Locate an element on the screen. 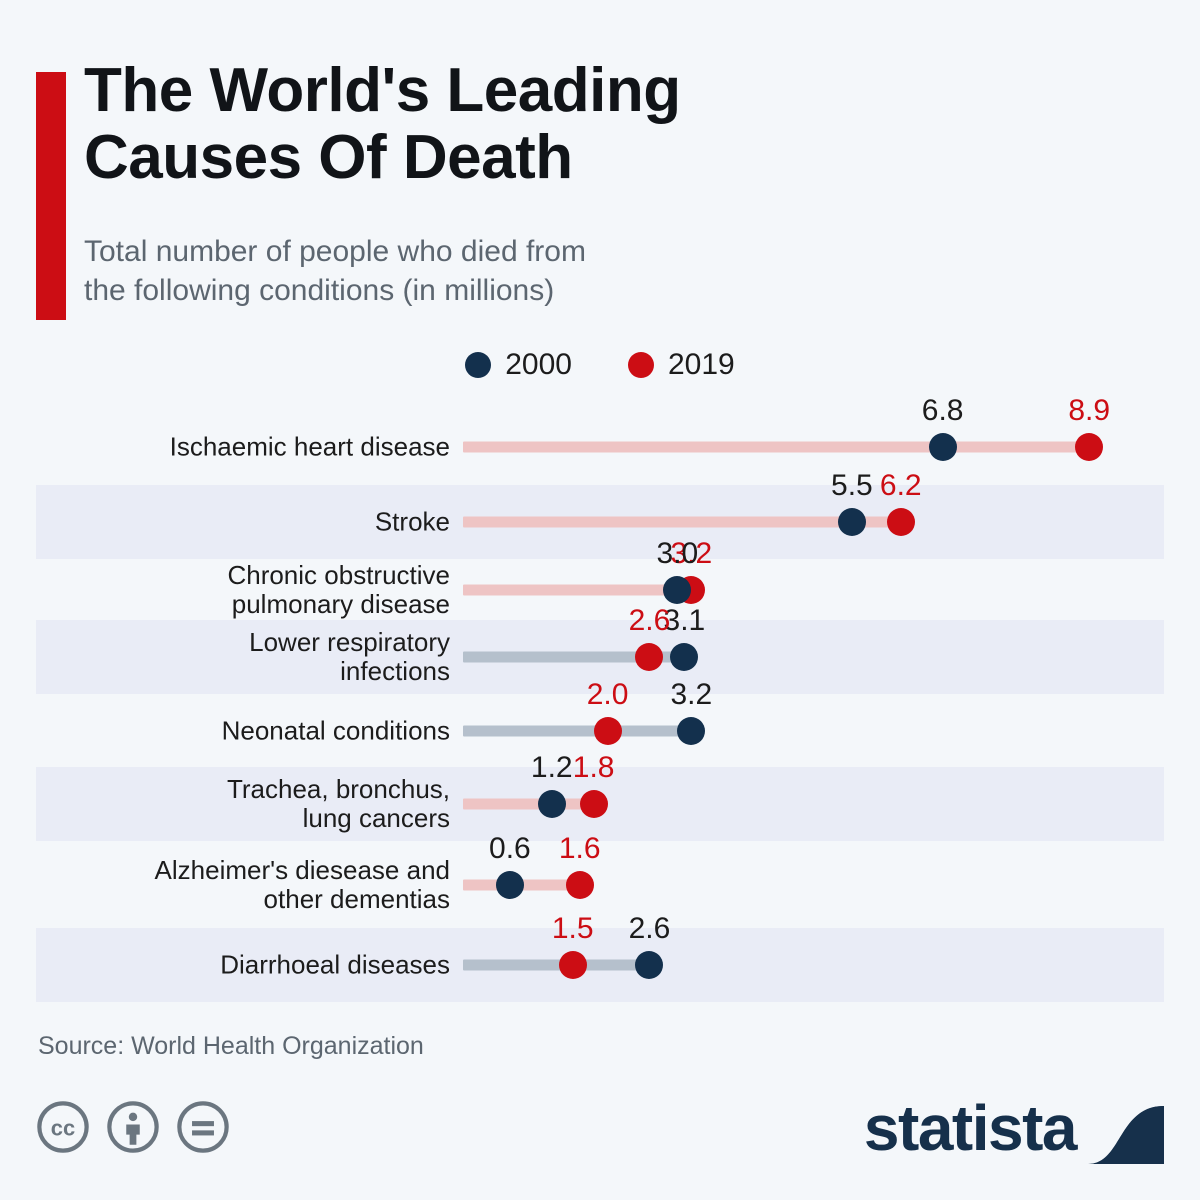 The height and width of the screenshot is (1200, 1200). value-label-2000: 5.5 is located at coordinates (852, 485).